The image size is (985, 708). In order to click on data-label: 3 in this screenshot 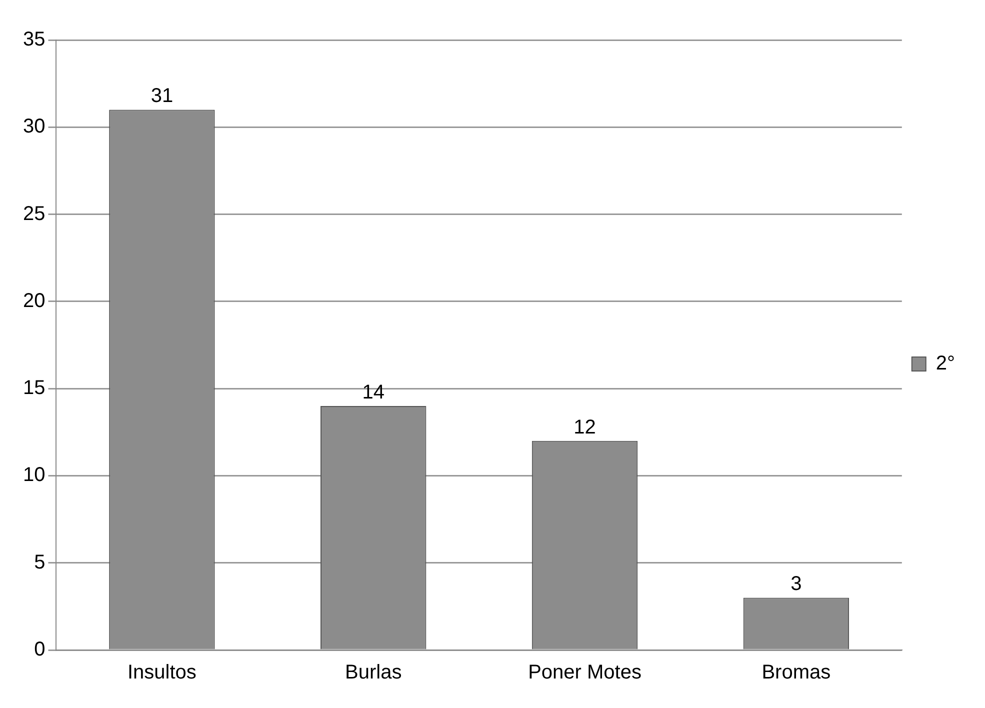, I will do `click(796, 584)`.